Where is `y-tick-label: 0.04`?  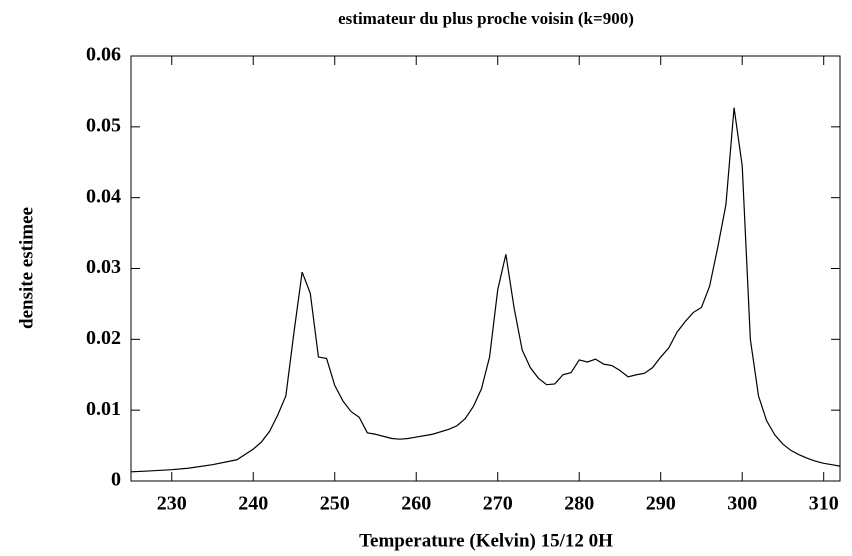
y-tick-label: 0.04 is located at coordinates (103, 196).